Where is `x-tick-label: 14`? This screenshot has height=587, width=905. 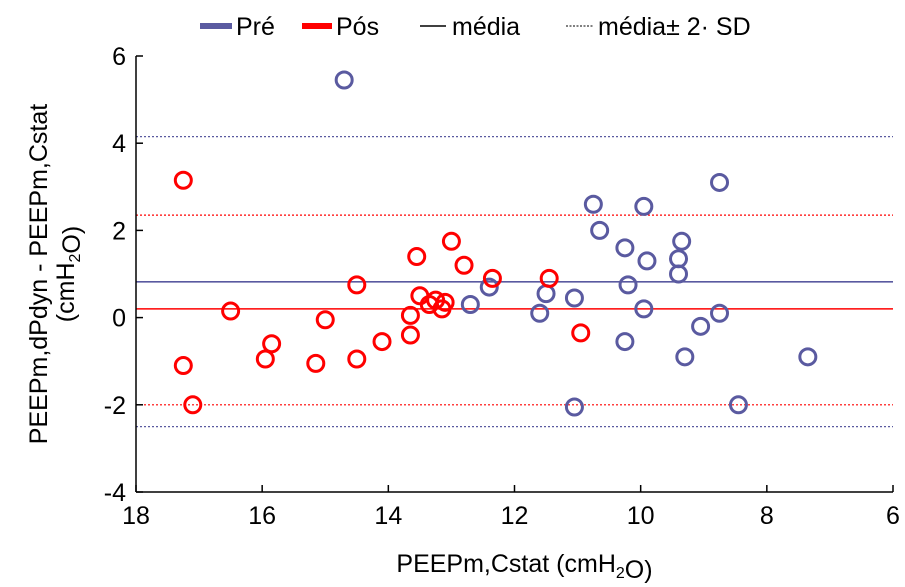
x-tick-label: 14 is located at coordinates (388, 516).